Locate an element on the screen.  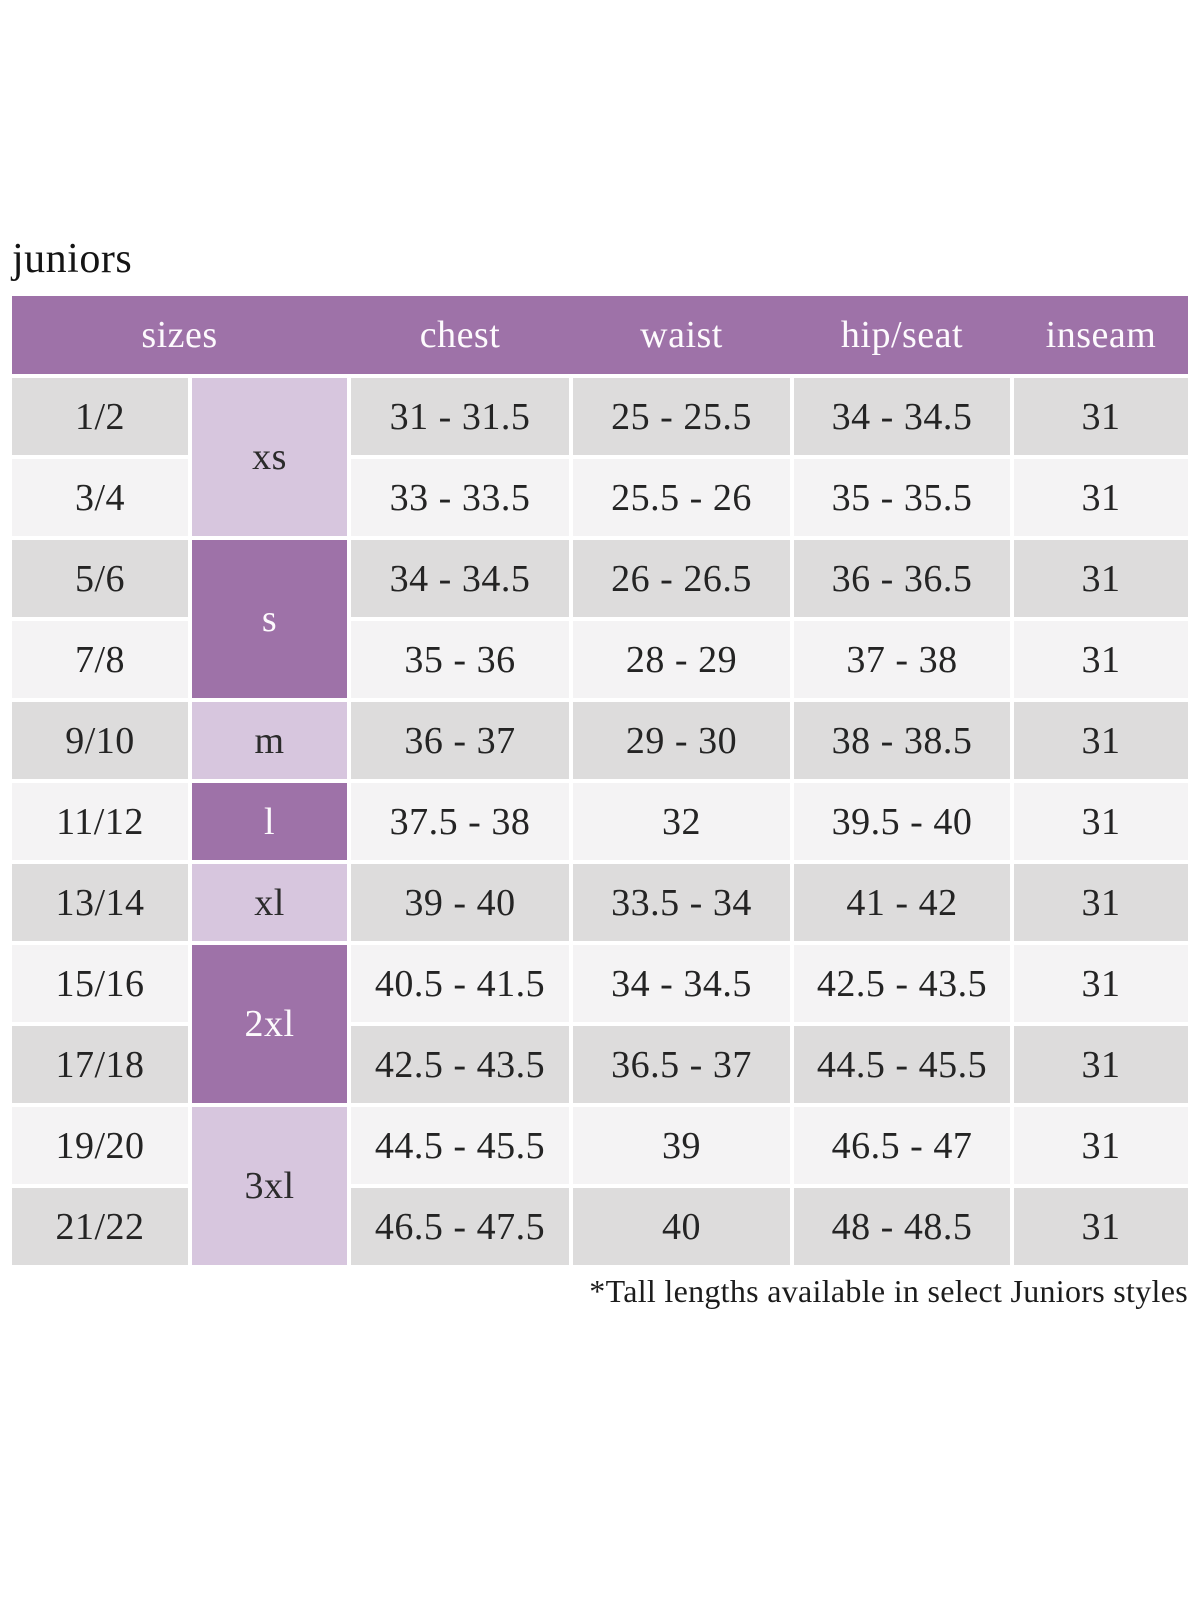
chest-cell: 44.5 - 45.5 is located at coordinates (460, 1146).